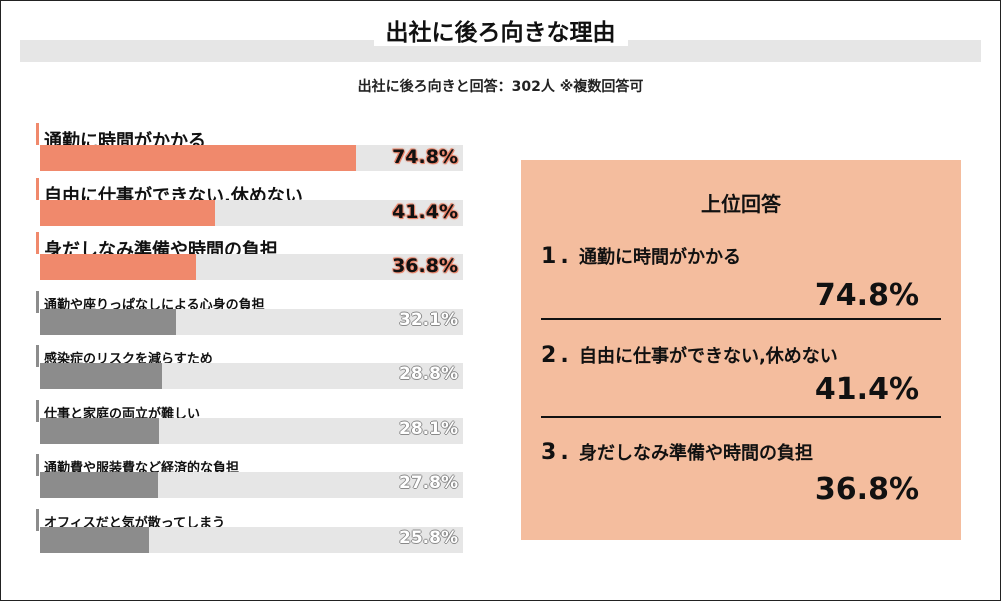  I want to click on rank-3-line: 3. 身だしなみ準備や時間の負担, so click(677, 452).